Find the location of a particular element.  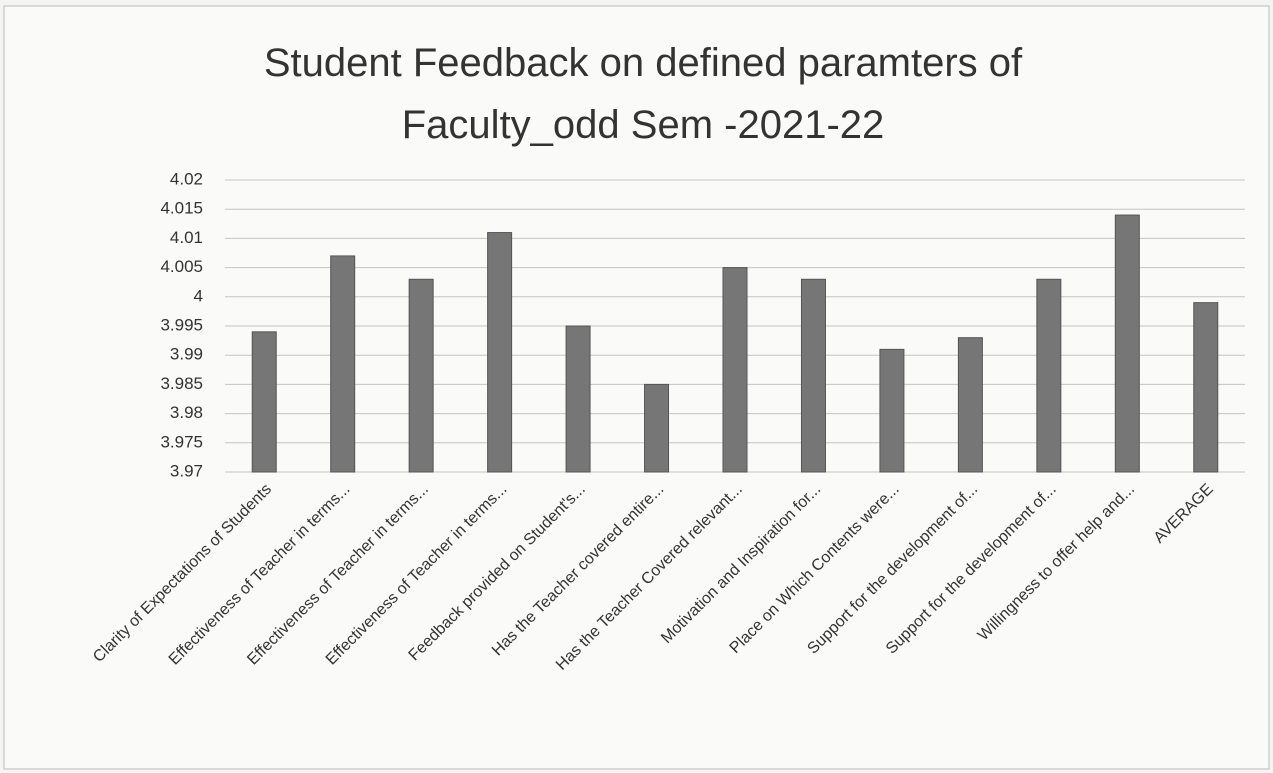

y-tick-label: 3.98 is located at coordinates (186, 412).